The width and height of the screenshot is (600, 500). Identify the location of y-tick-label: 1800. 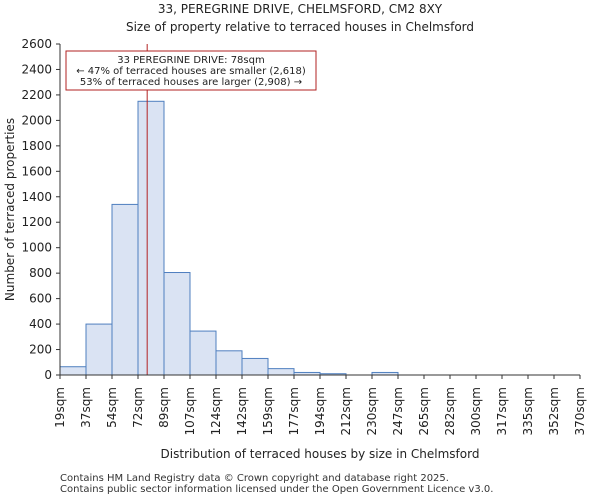
(36, 146).